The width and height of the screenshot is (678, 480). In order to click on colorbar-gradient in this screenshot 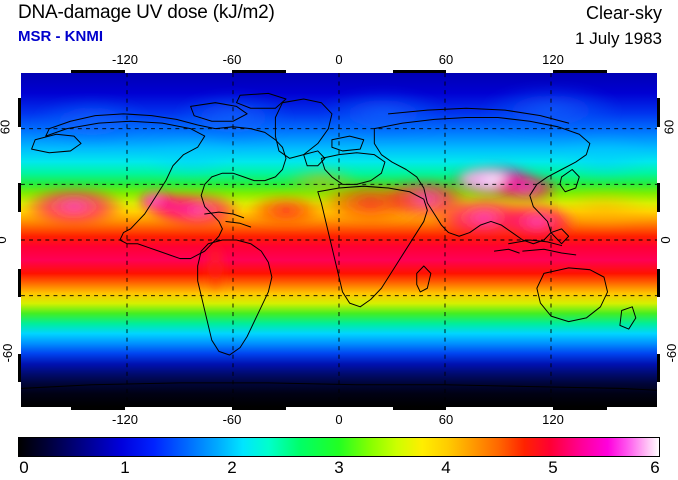, I will do `click(339, 447)`.